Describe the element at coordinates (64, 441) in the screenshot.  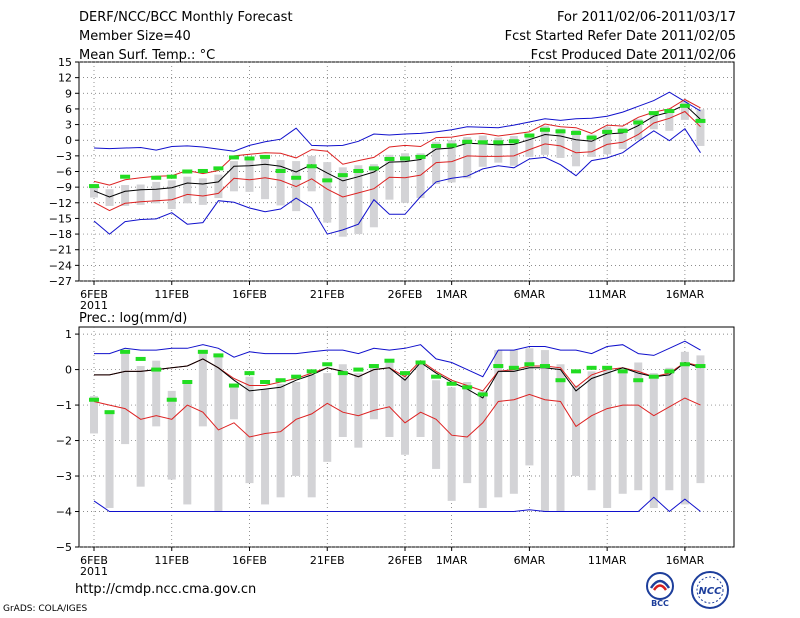
I see `precipitation-ytick--2: −2` at that location.